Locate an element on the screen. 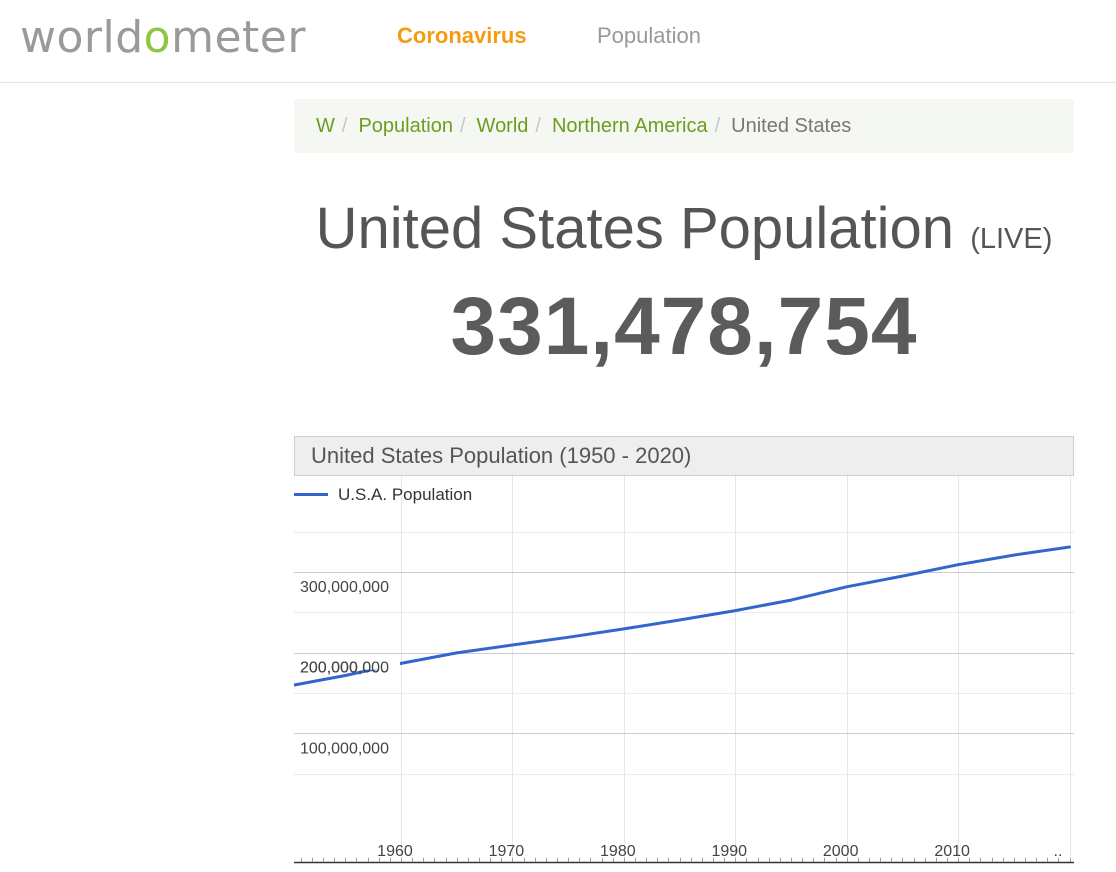 The height and width of the screenshot is (872, 1116). y-tick-label-overlay: 200,000,000 is located at coordinates (344, 668).